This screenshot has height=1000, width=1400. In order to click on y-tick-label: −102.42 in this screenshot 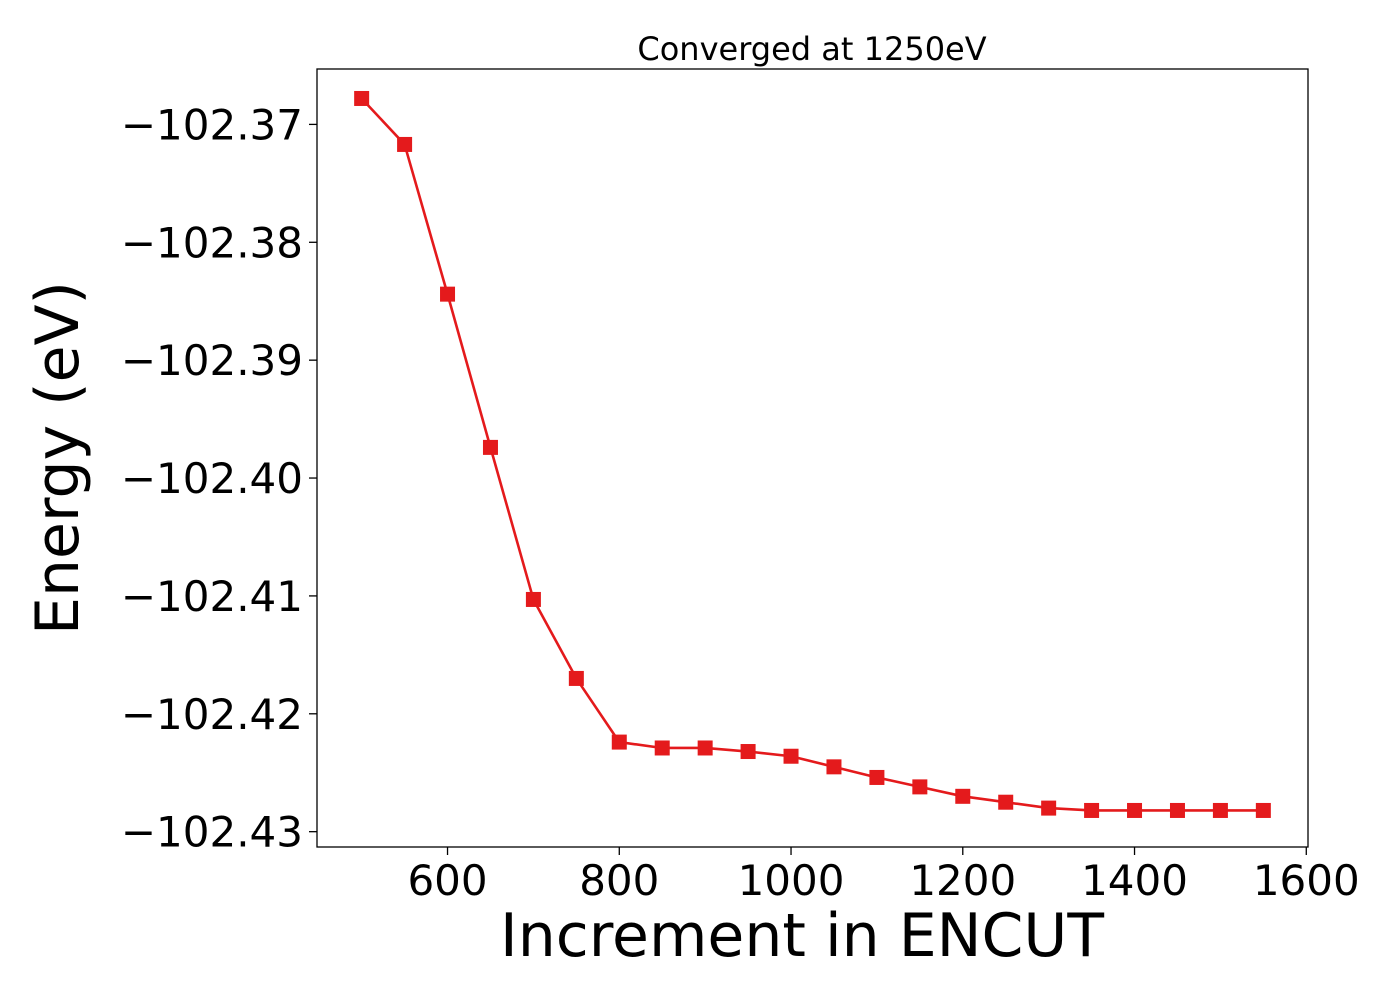, I will do `click(212, 714)`.